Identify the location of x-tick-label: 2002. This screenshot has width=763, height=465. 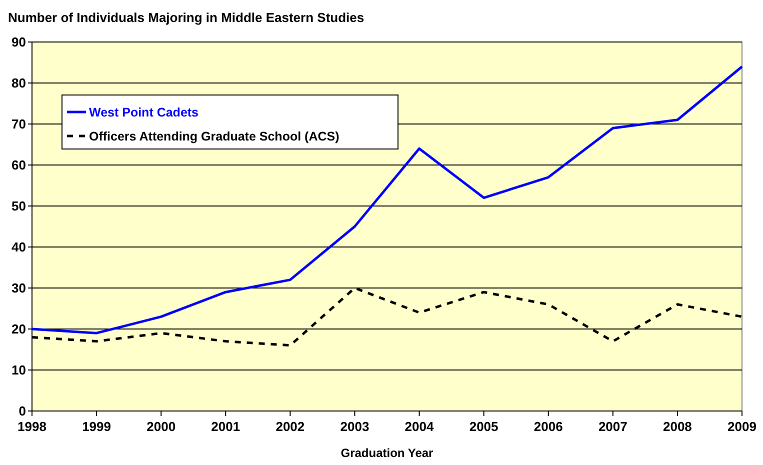
(290, 426).